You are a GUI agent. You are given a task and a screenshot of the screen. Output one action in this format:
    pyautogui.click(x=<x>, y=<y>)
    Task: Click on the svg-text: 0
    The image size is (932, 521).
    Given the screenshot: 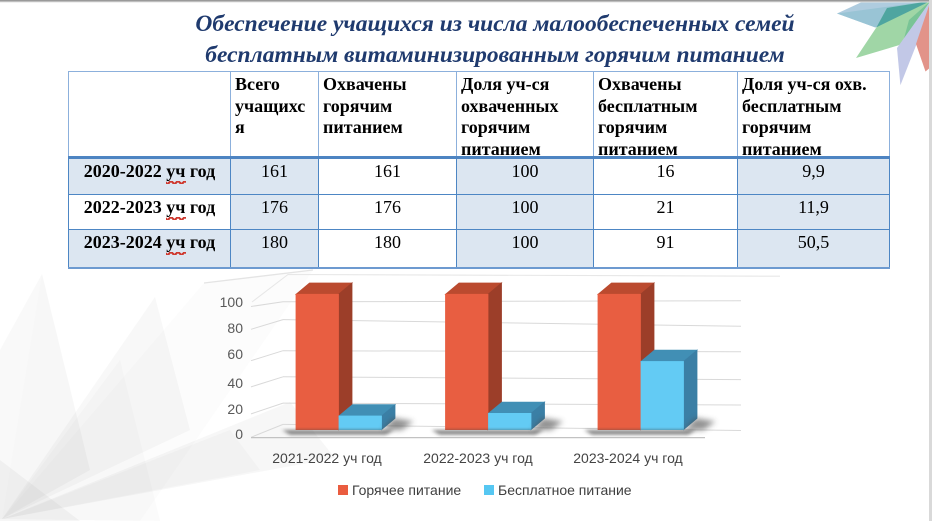 What is the action you would take?
    pyautogui.click(x=239, y=434)
    